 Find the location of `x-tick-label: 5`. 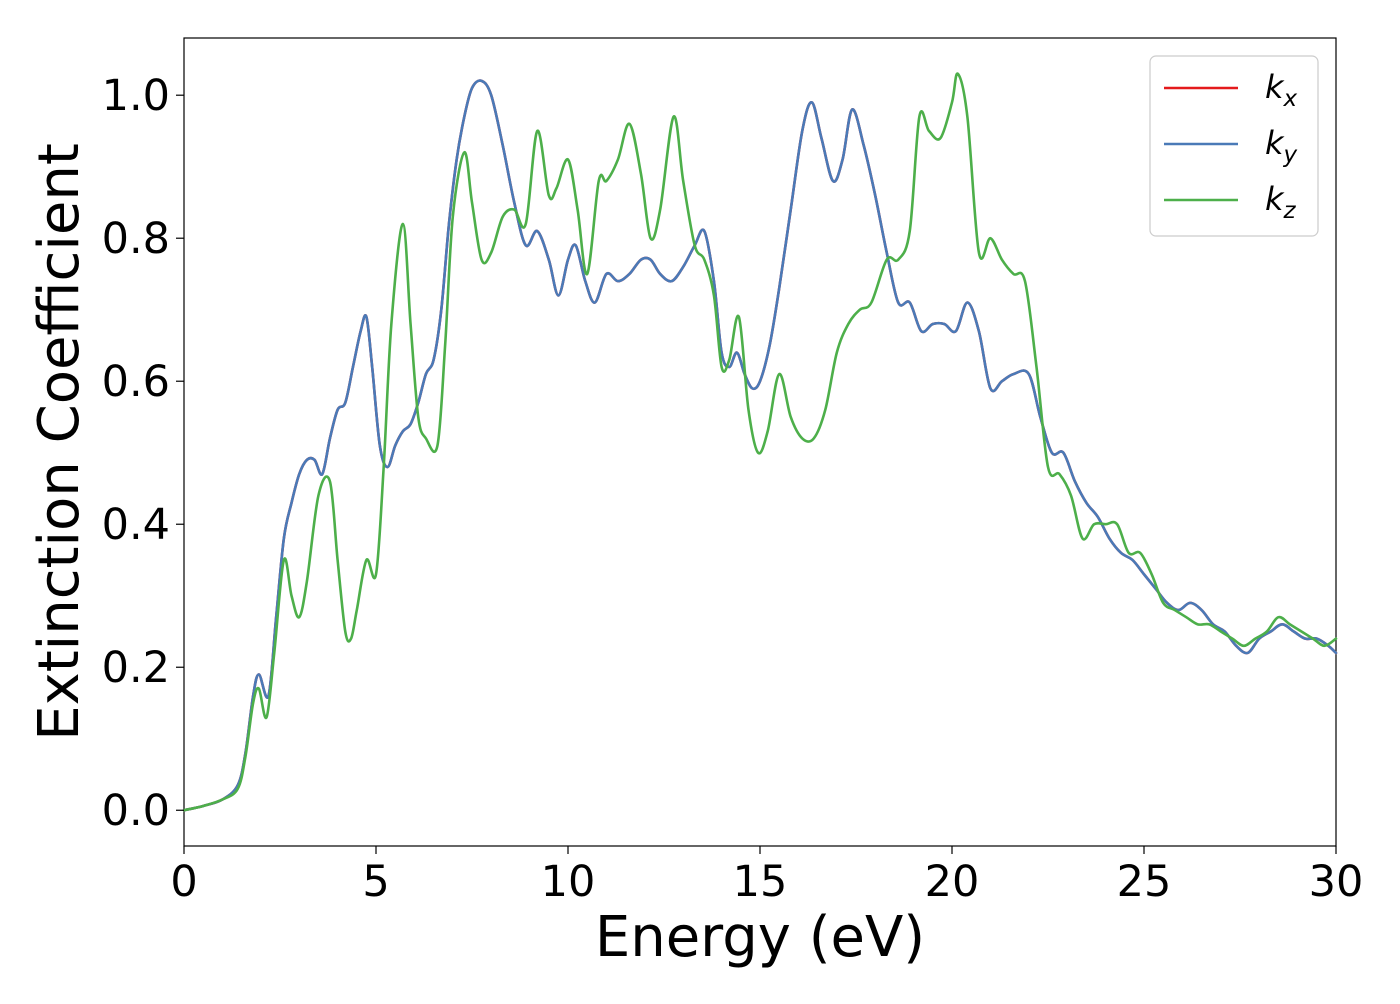

x-tick-label: 5 is located at coordinates (375, 882).